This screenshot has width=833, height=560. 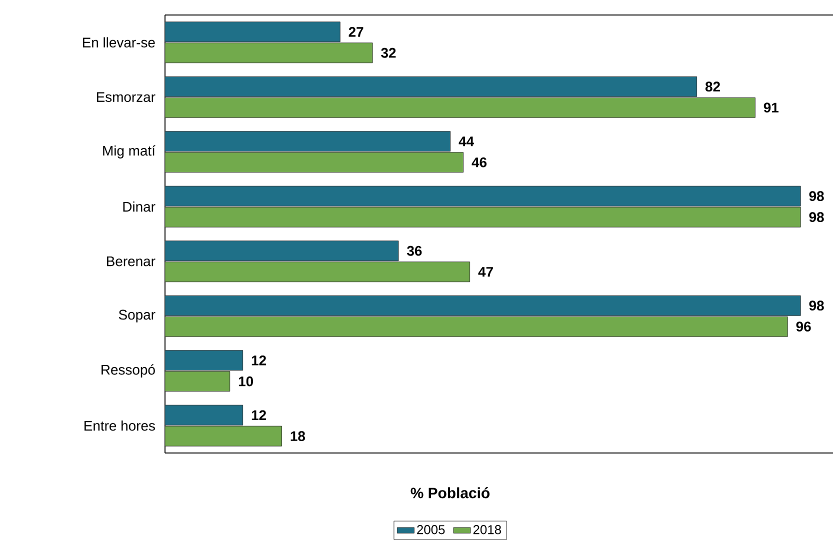 What do you see at coordinates (466, 141) in the screenshot?
I see `data-label: 44` at bounding box center [466, 141].